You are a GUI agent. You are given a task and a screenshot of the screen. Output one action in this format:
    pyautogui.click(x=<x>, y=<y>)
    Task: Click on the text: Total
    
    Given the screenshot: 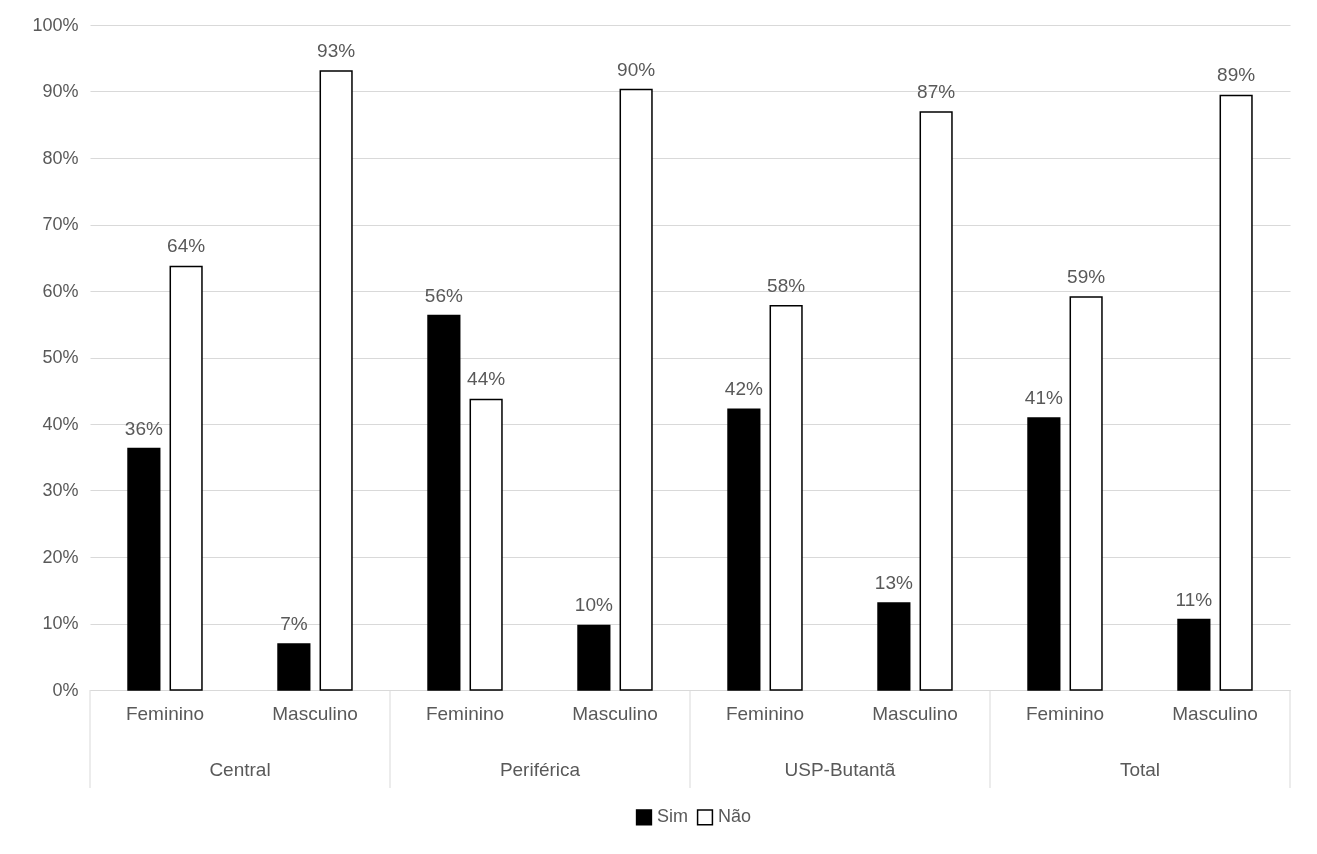 What is the action you would take?
    pyautogui.click(x=1140, y=769)
    